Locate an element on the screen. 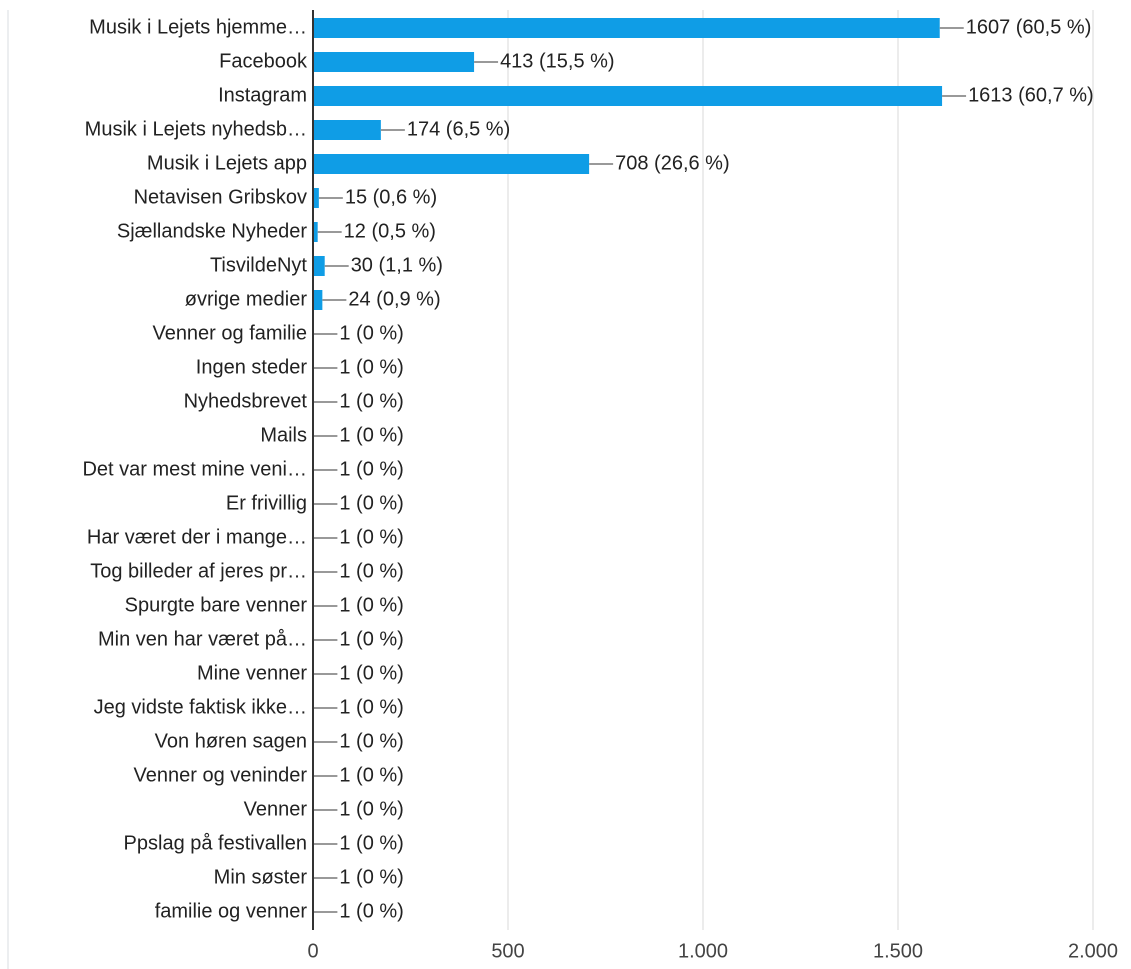 This screenshot has height=969, width=1131. y-tick-label: Instagram is located at coordinates (262, 95).